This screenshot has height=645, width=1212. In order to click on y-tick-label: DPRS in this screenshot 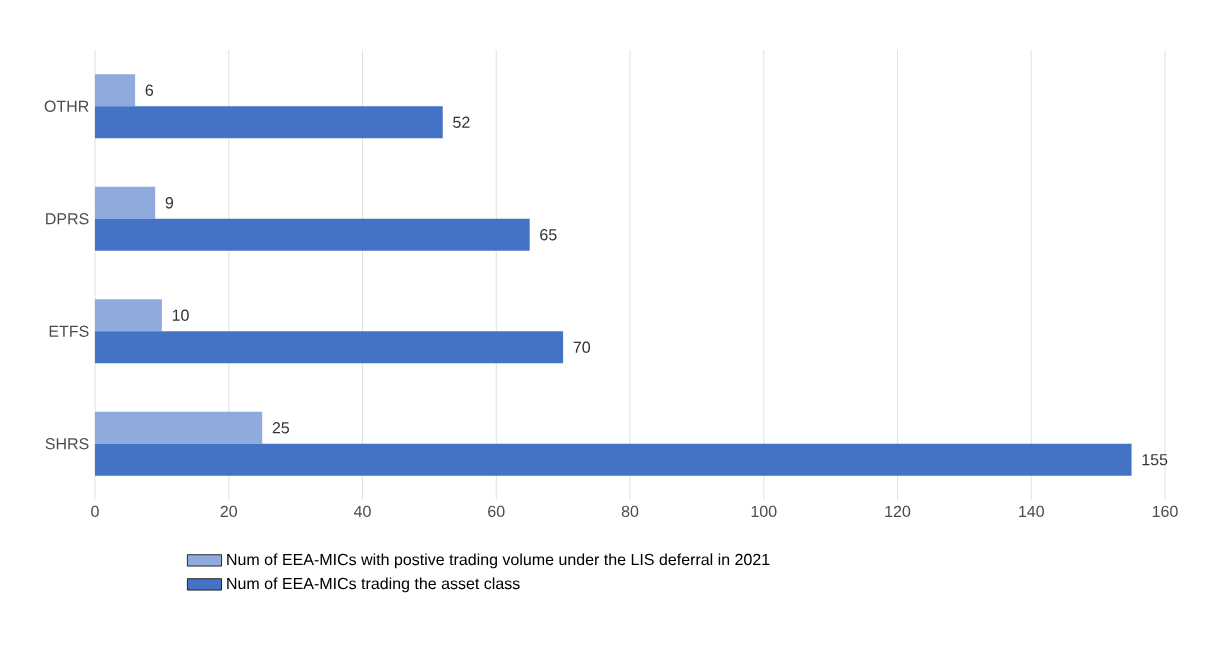, I will do `click(67, 219)`.